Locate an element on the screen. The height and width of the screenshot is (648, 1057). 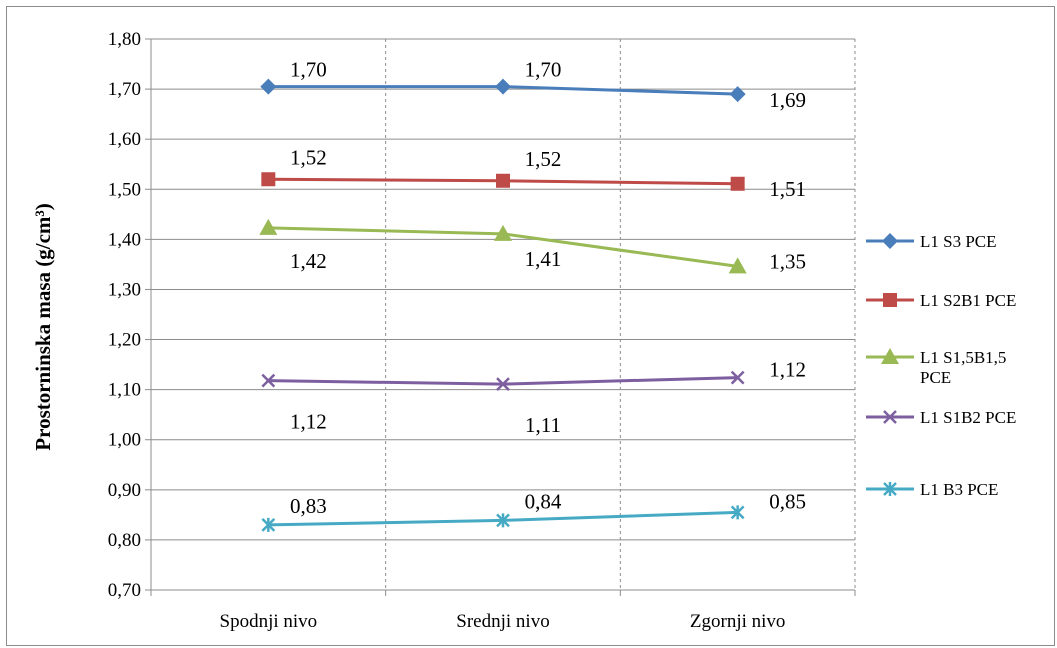
data-label: 1,35 is located at coordinates (787, 261).